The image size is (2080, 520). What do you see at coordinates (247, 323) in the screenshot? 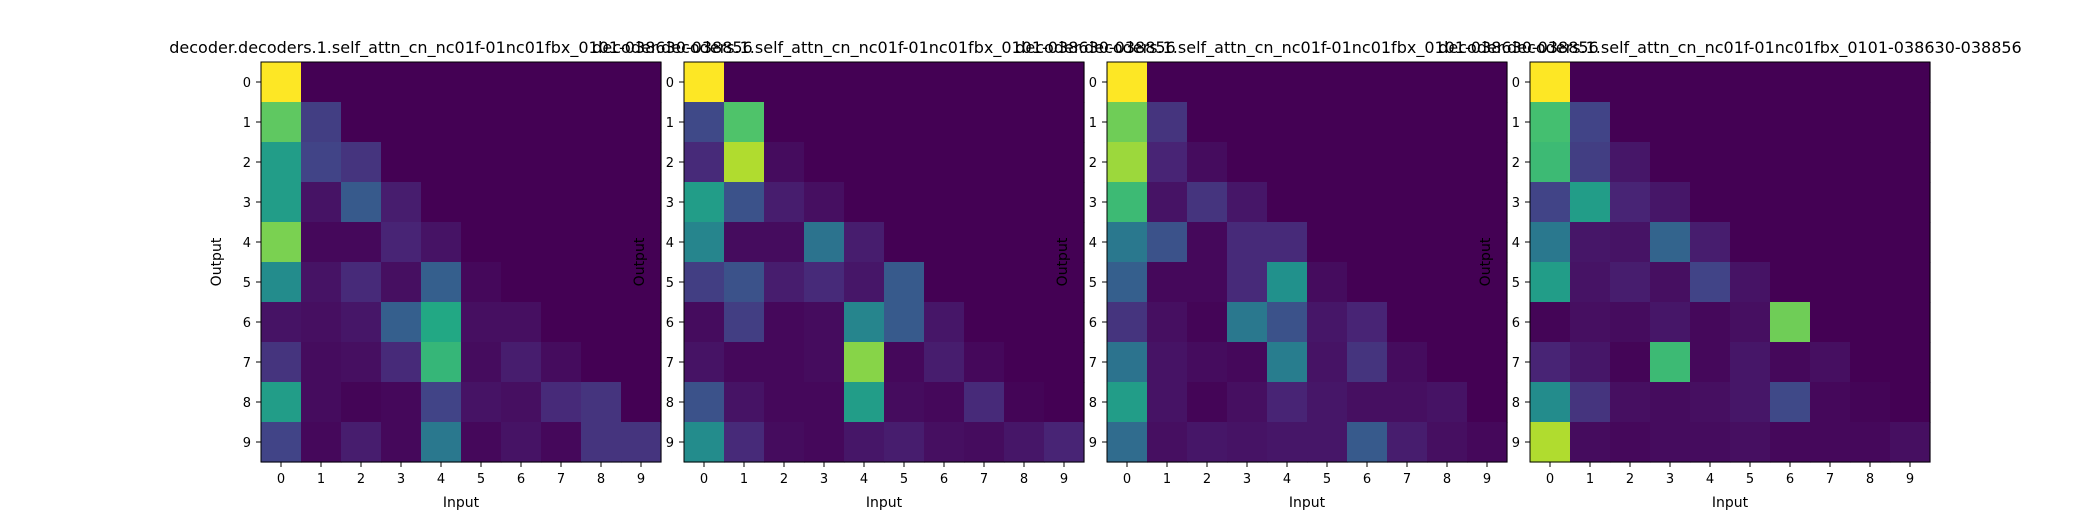
I see `y-tick-label: 6` at bounding box center [247, 323].